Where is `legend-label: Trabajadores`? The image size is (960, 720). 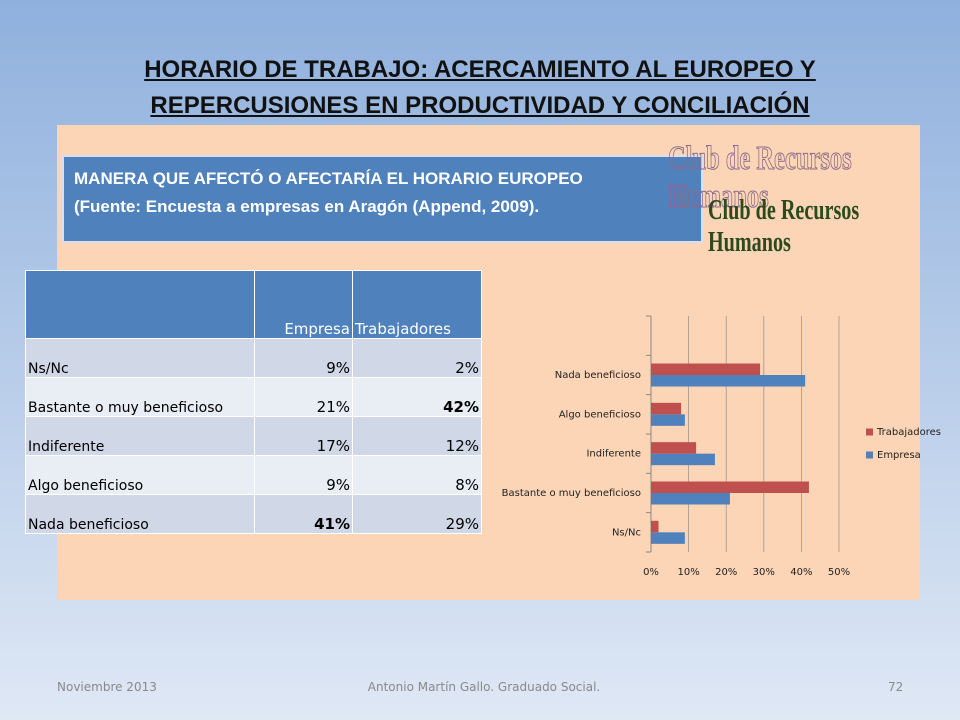 legend-label: Trabajadores is located at coordinates (908, 432).